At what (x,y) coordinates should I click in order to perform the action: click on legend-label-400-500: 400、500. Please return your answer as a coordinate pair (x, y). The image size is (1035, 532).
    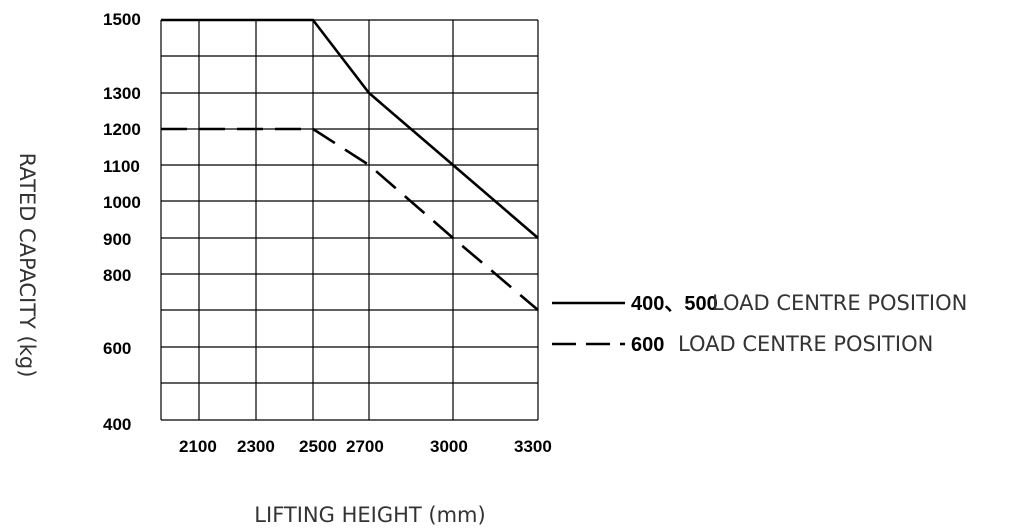
    Looking at the image, I should click on (674, 304).